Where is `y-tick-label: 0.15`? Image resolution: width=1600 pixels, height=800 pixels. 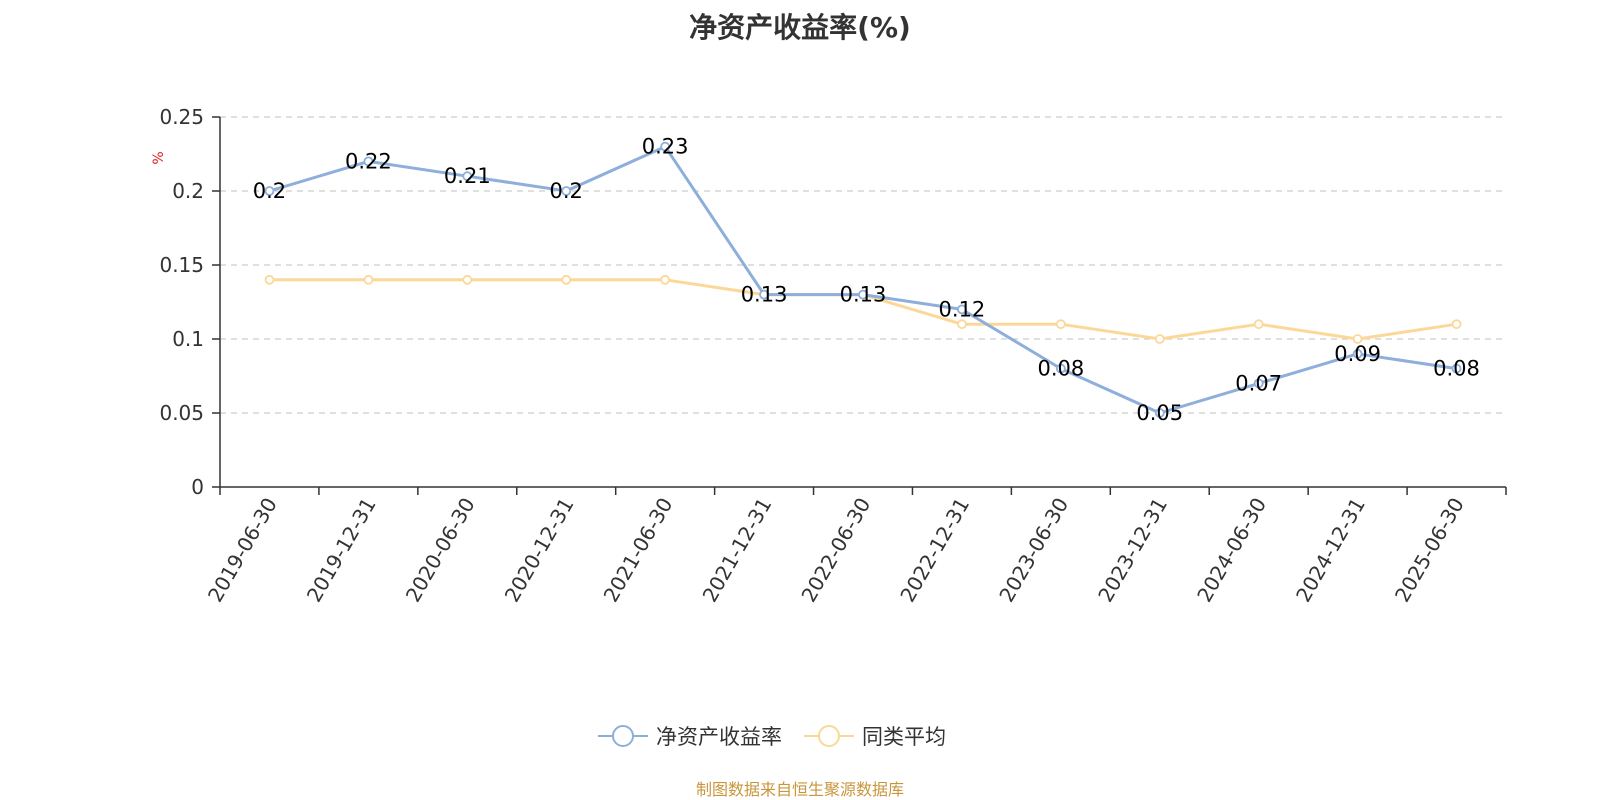
y-tick-label: 0.15 is located at coordinates (181, 265).